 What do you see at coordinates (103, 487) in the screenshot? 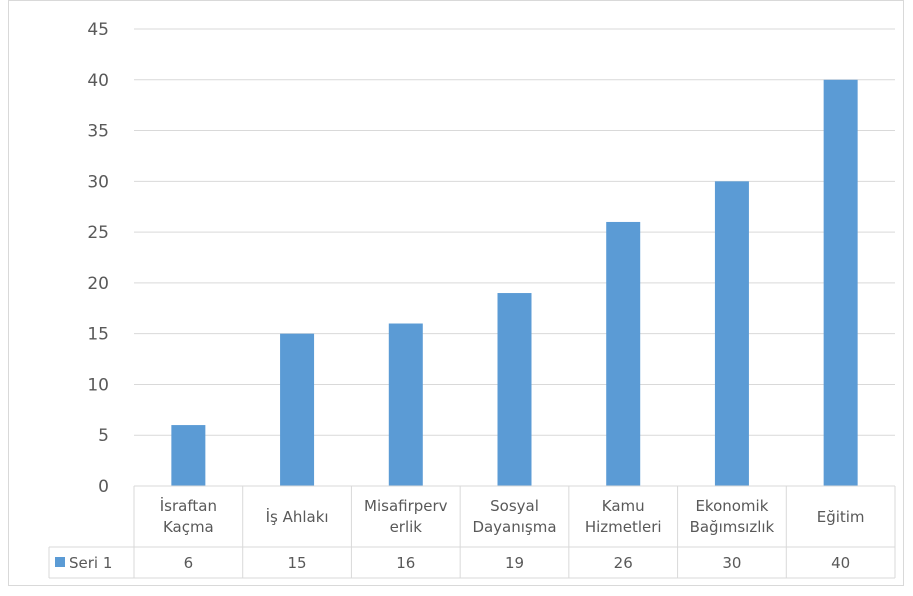
I see `y-tick-label: 0` at bounding box center [103, 487].